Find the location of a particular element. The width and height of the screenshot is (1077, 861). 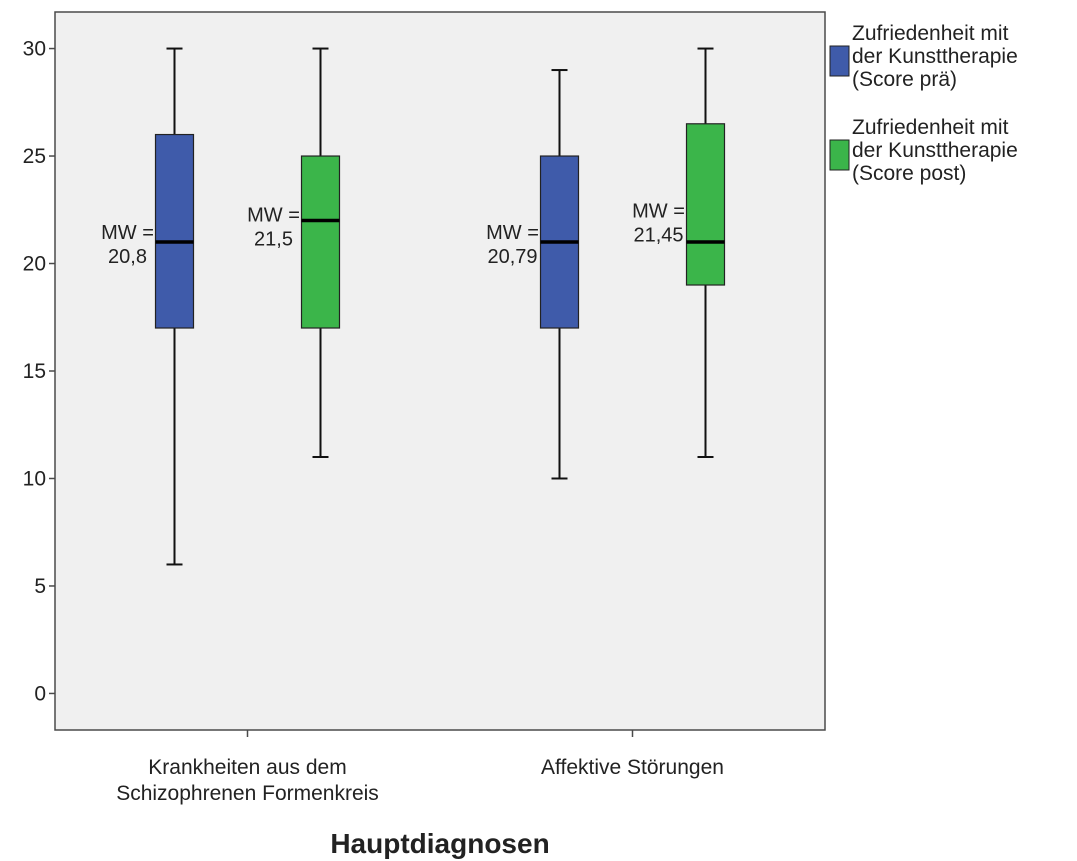

mean-annotation-line: 20,8 is located at coordinates (127, 257).